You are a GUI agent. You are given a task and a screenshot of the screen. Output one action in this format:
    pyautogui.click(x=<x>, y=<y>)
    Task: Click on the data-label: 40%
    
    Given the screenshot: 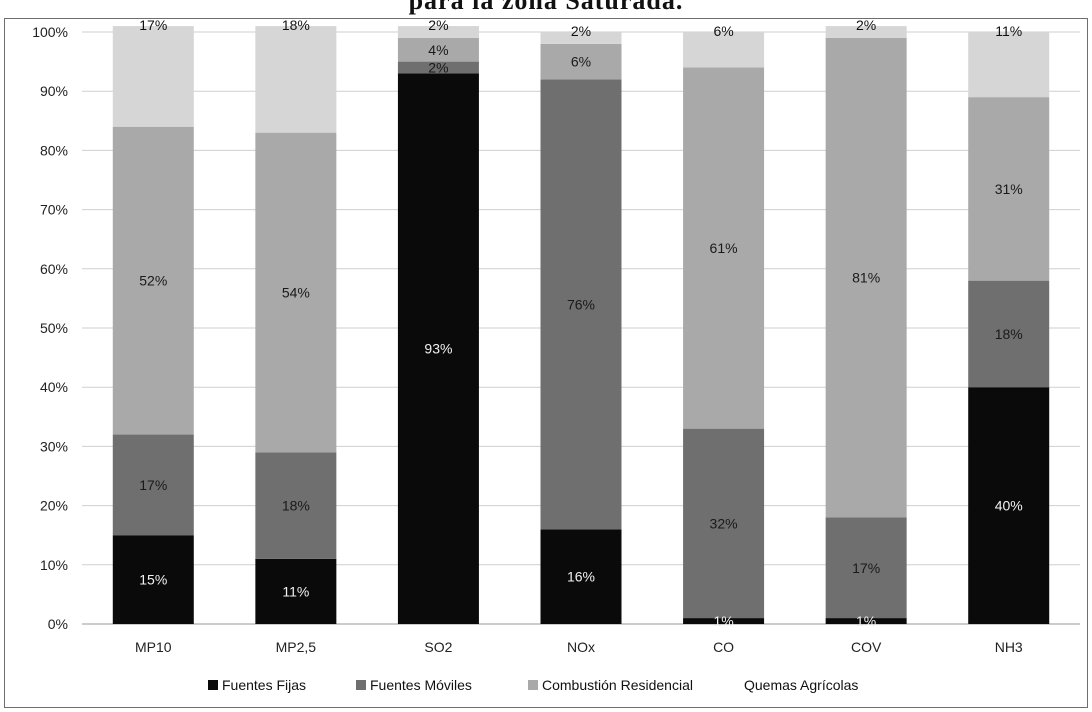 What is the action you would take?
    pyautogui.click(x=1009, y=506)
    